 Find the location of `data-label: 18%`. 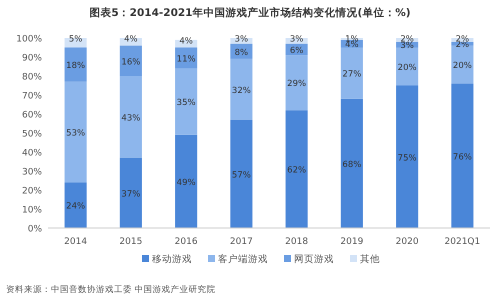

data-label: 18% is located at coordinates (76, 66).